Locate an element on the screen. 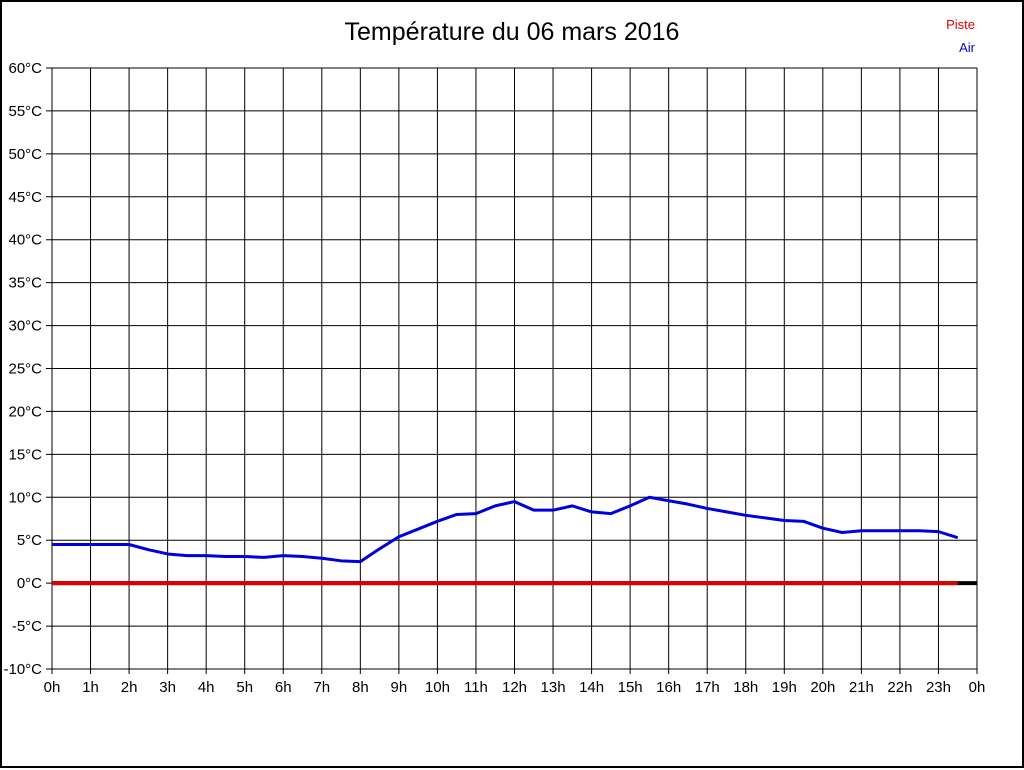 The height and width of the screenshot is (770, 1024). y-tick-label: 40°C is located at coordinates (25, 240).